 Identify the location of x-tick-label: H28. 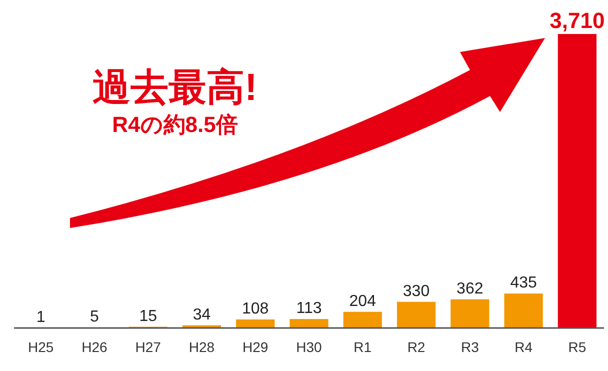
(201, 347).